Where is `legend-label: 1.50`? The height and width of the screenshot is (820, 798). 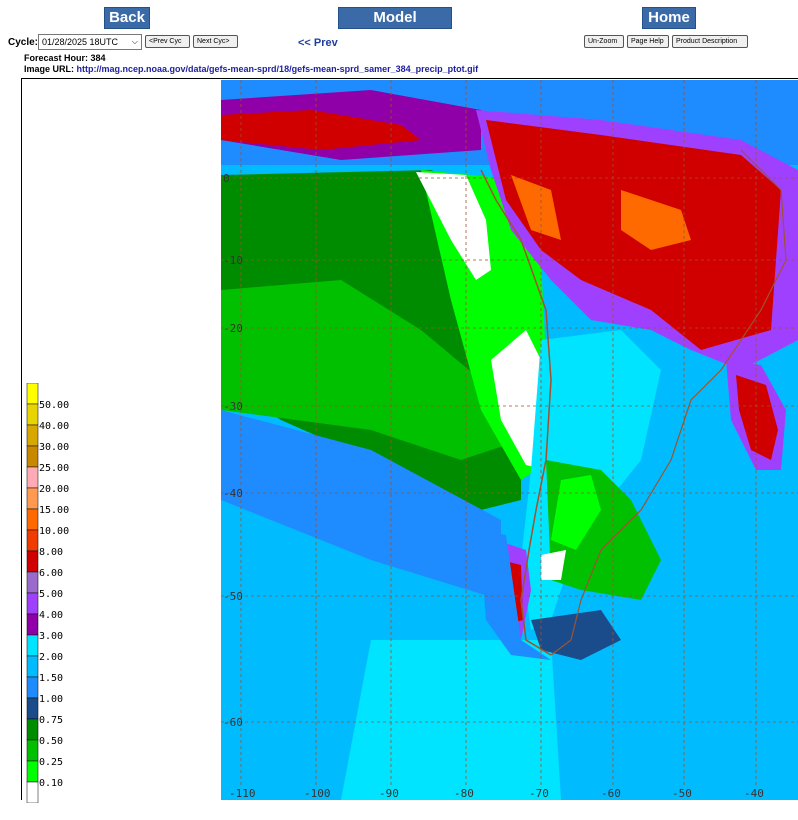 legend-label: 1.50 is located at coordinates (51, 678).